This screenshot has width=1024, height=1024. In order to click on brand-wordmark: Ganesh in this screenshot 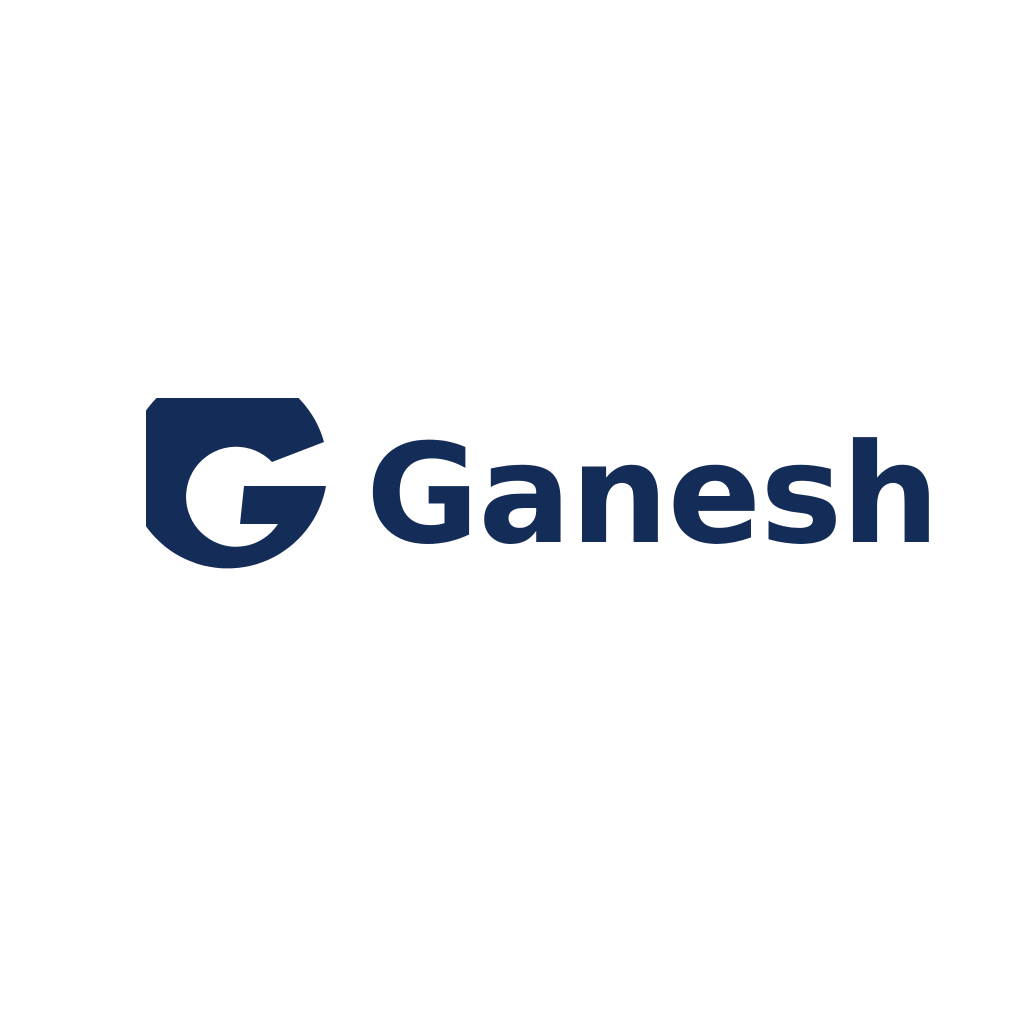, I will do `click(653, 494)`.